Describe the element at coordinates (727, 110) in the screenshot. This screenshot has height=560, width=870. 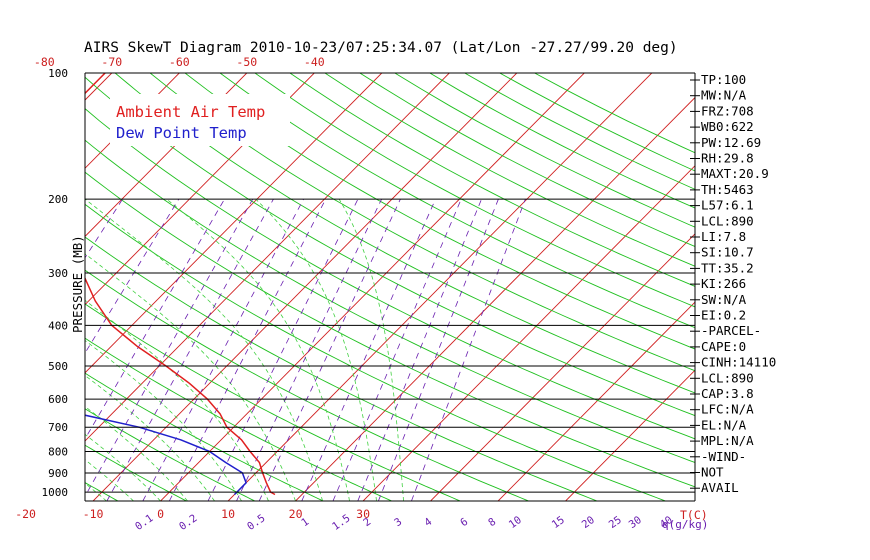
I see `stability-index-item: FRZ:708` at that location.